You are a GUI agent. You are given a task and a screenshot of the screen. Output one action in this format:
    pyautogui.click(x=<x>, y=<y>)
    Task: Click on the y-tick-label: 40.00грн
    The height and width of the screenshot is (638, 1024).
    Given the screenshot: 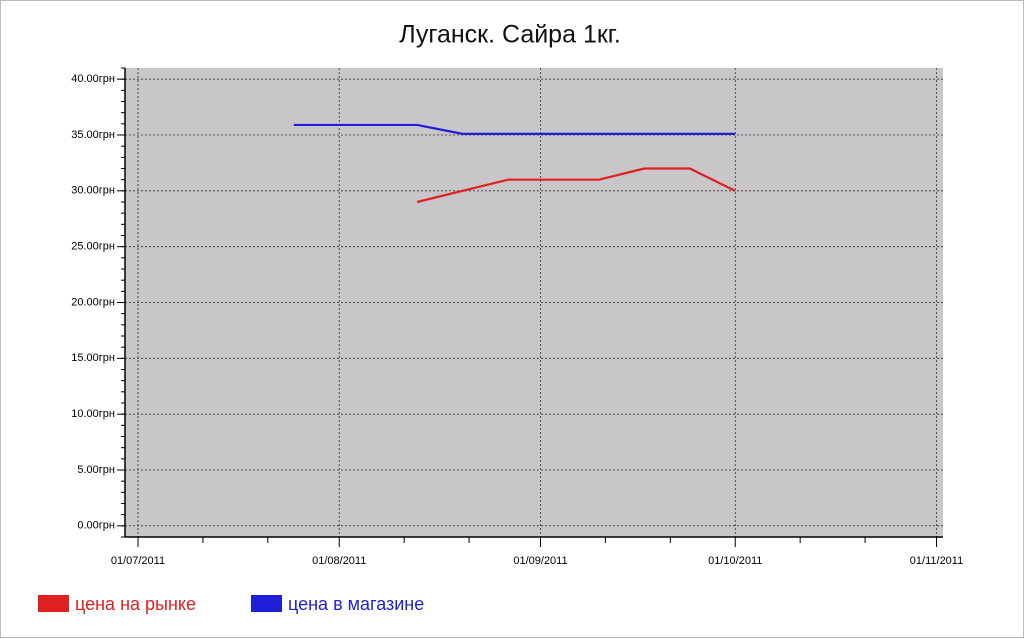 What is the action you would take?
    pyautogui.click(x=93, y=79)
    